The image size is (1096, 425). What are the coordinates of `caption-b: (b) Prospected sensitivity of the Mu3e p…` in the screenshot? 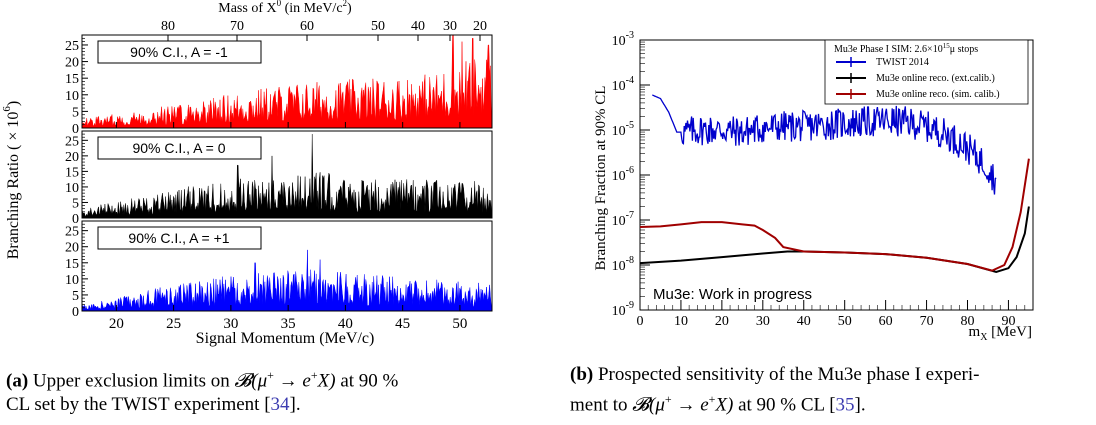 It's located at (775, 390).